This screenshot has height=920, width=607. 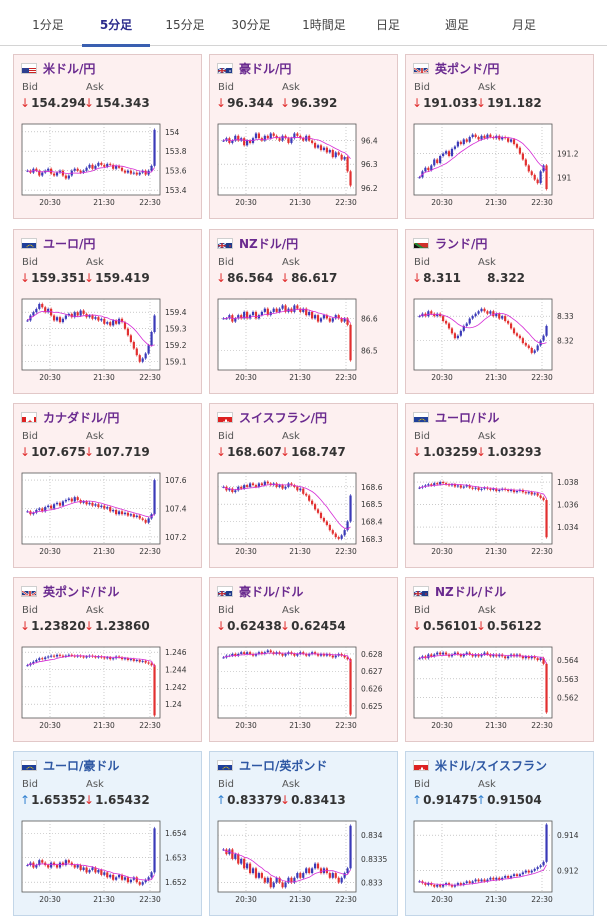 I want to click on tab-6: 週足, so click(x=456, y=25).